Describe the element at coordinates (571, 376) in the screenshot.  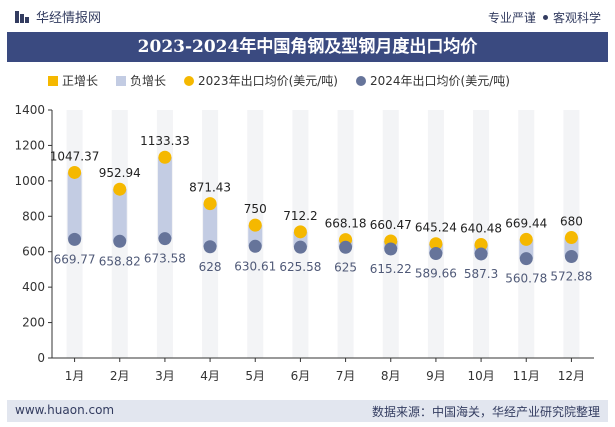
I see `x-tick-label: 12月` at that location.